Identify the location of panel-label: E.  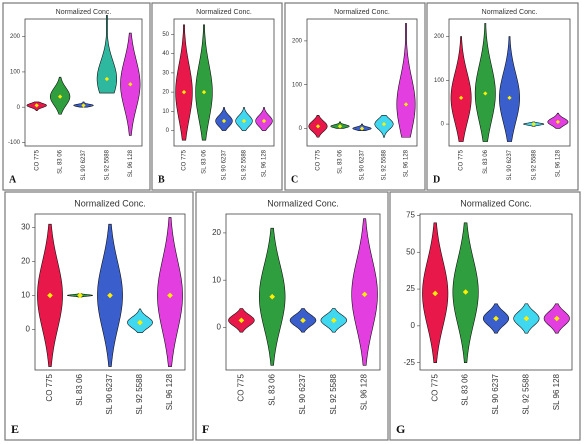
(15, 429).